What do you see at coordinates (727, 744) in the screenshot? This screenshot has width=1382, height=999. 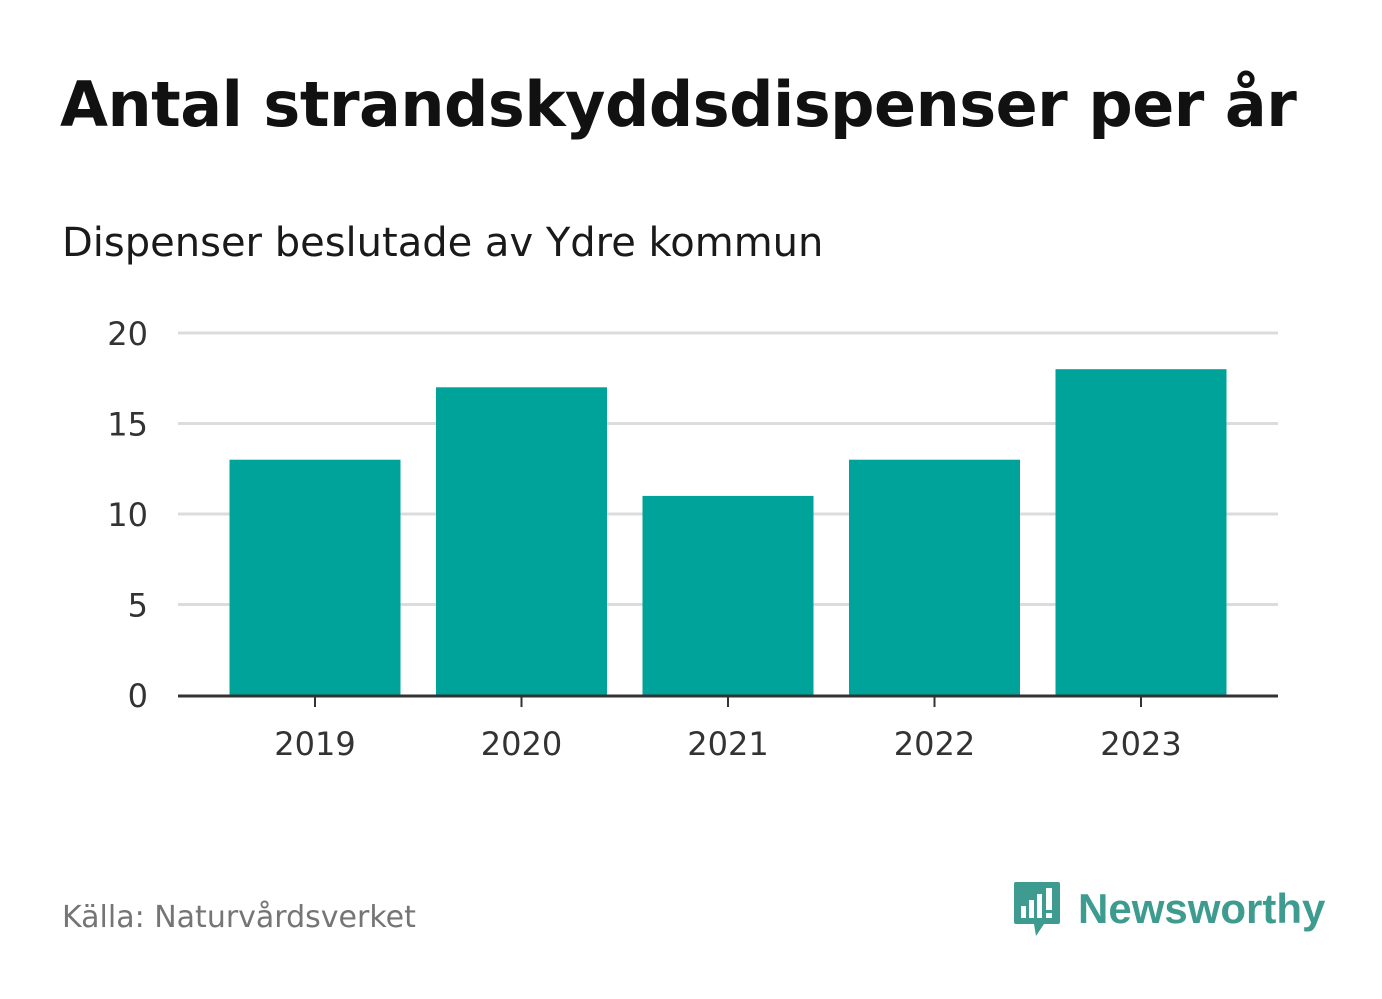 I see `x-tick-label: 2021` at bounding box center [727, 744].